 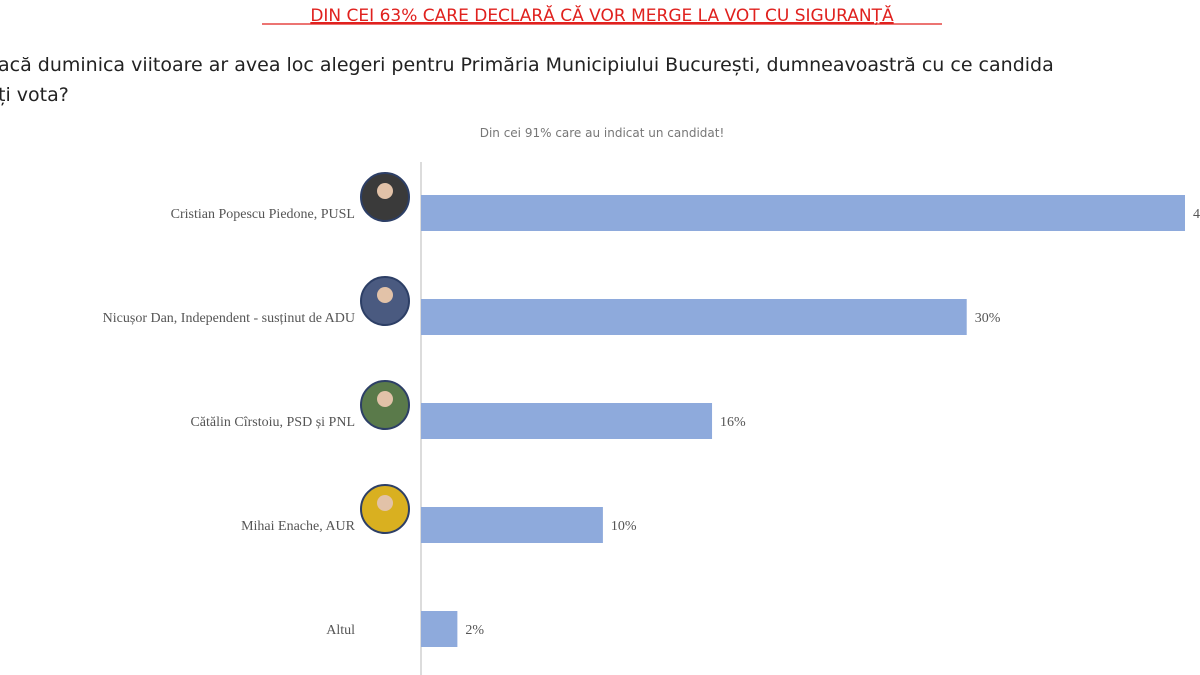 What do you see at coordinates (340, 630) in the screenshot?
I see `category-label: Altul` at bounding box center [340, 630].